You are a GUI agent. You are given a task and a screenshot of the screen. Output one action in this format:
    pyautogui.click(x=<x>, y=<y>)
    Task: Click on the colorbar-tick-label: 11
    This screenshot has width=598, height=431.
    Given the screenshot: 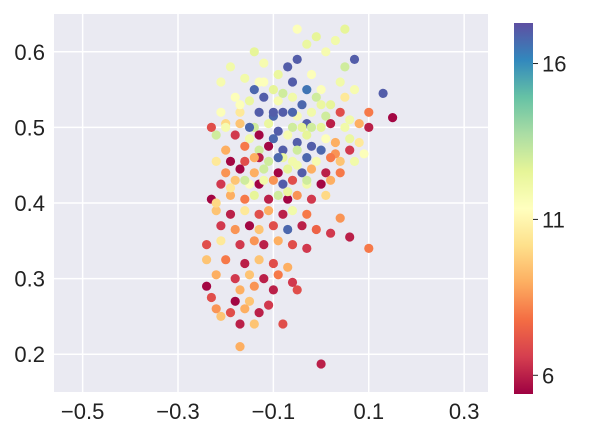 What is the action you would take?
    pyautogui.click(x=553, y=219)
    